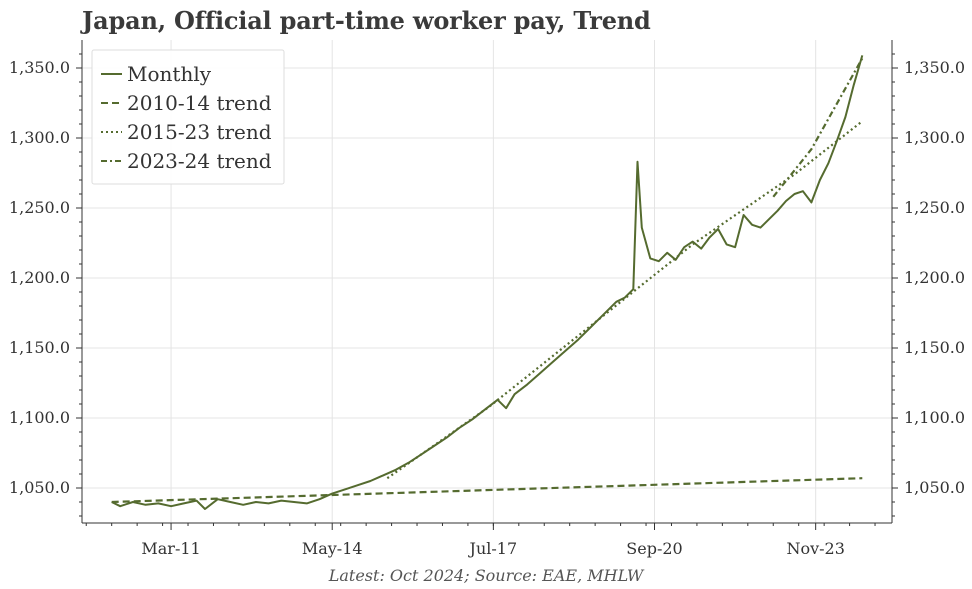  What do you see at coordinates (199, 161) in the screenshot?
I see `legend-label: 2023-24 trend` at bounding box center [199, 161].